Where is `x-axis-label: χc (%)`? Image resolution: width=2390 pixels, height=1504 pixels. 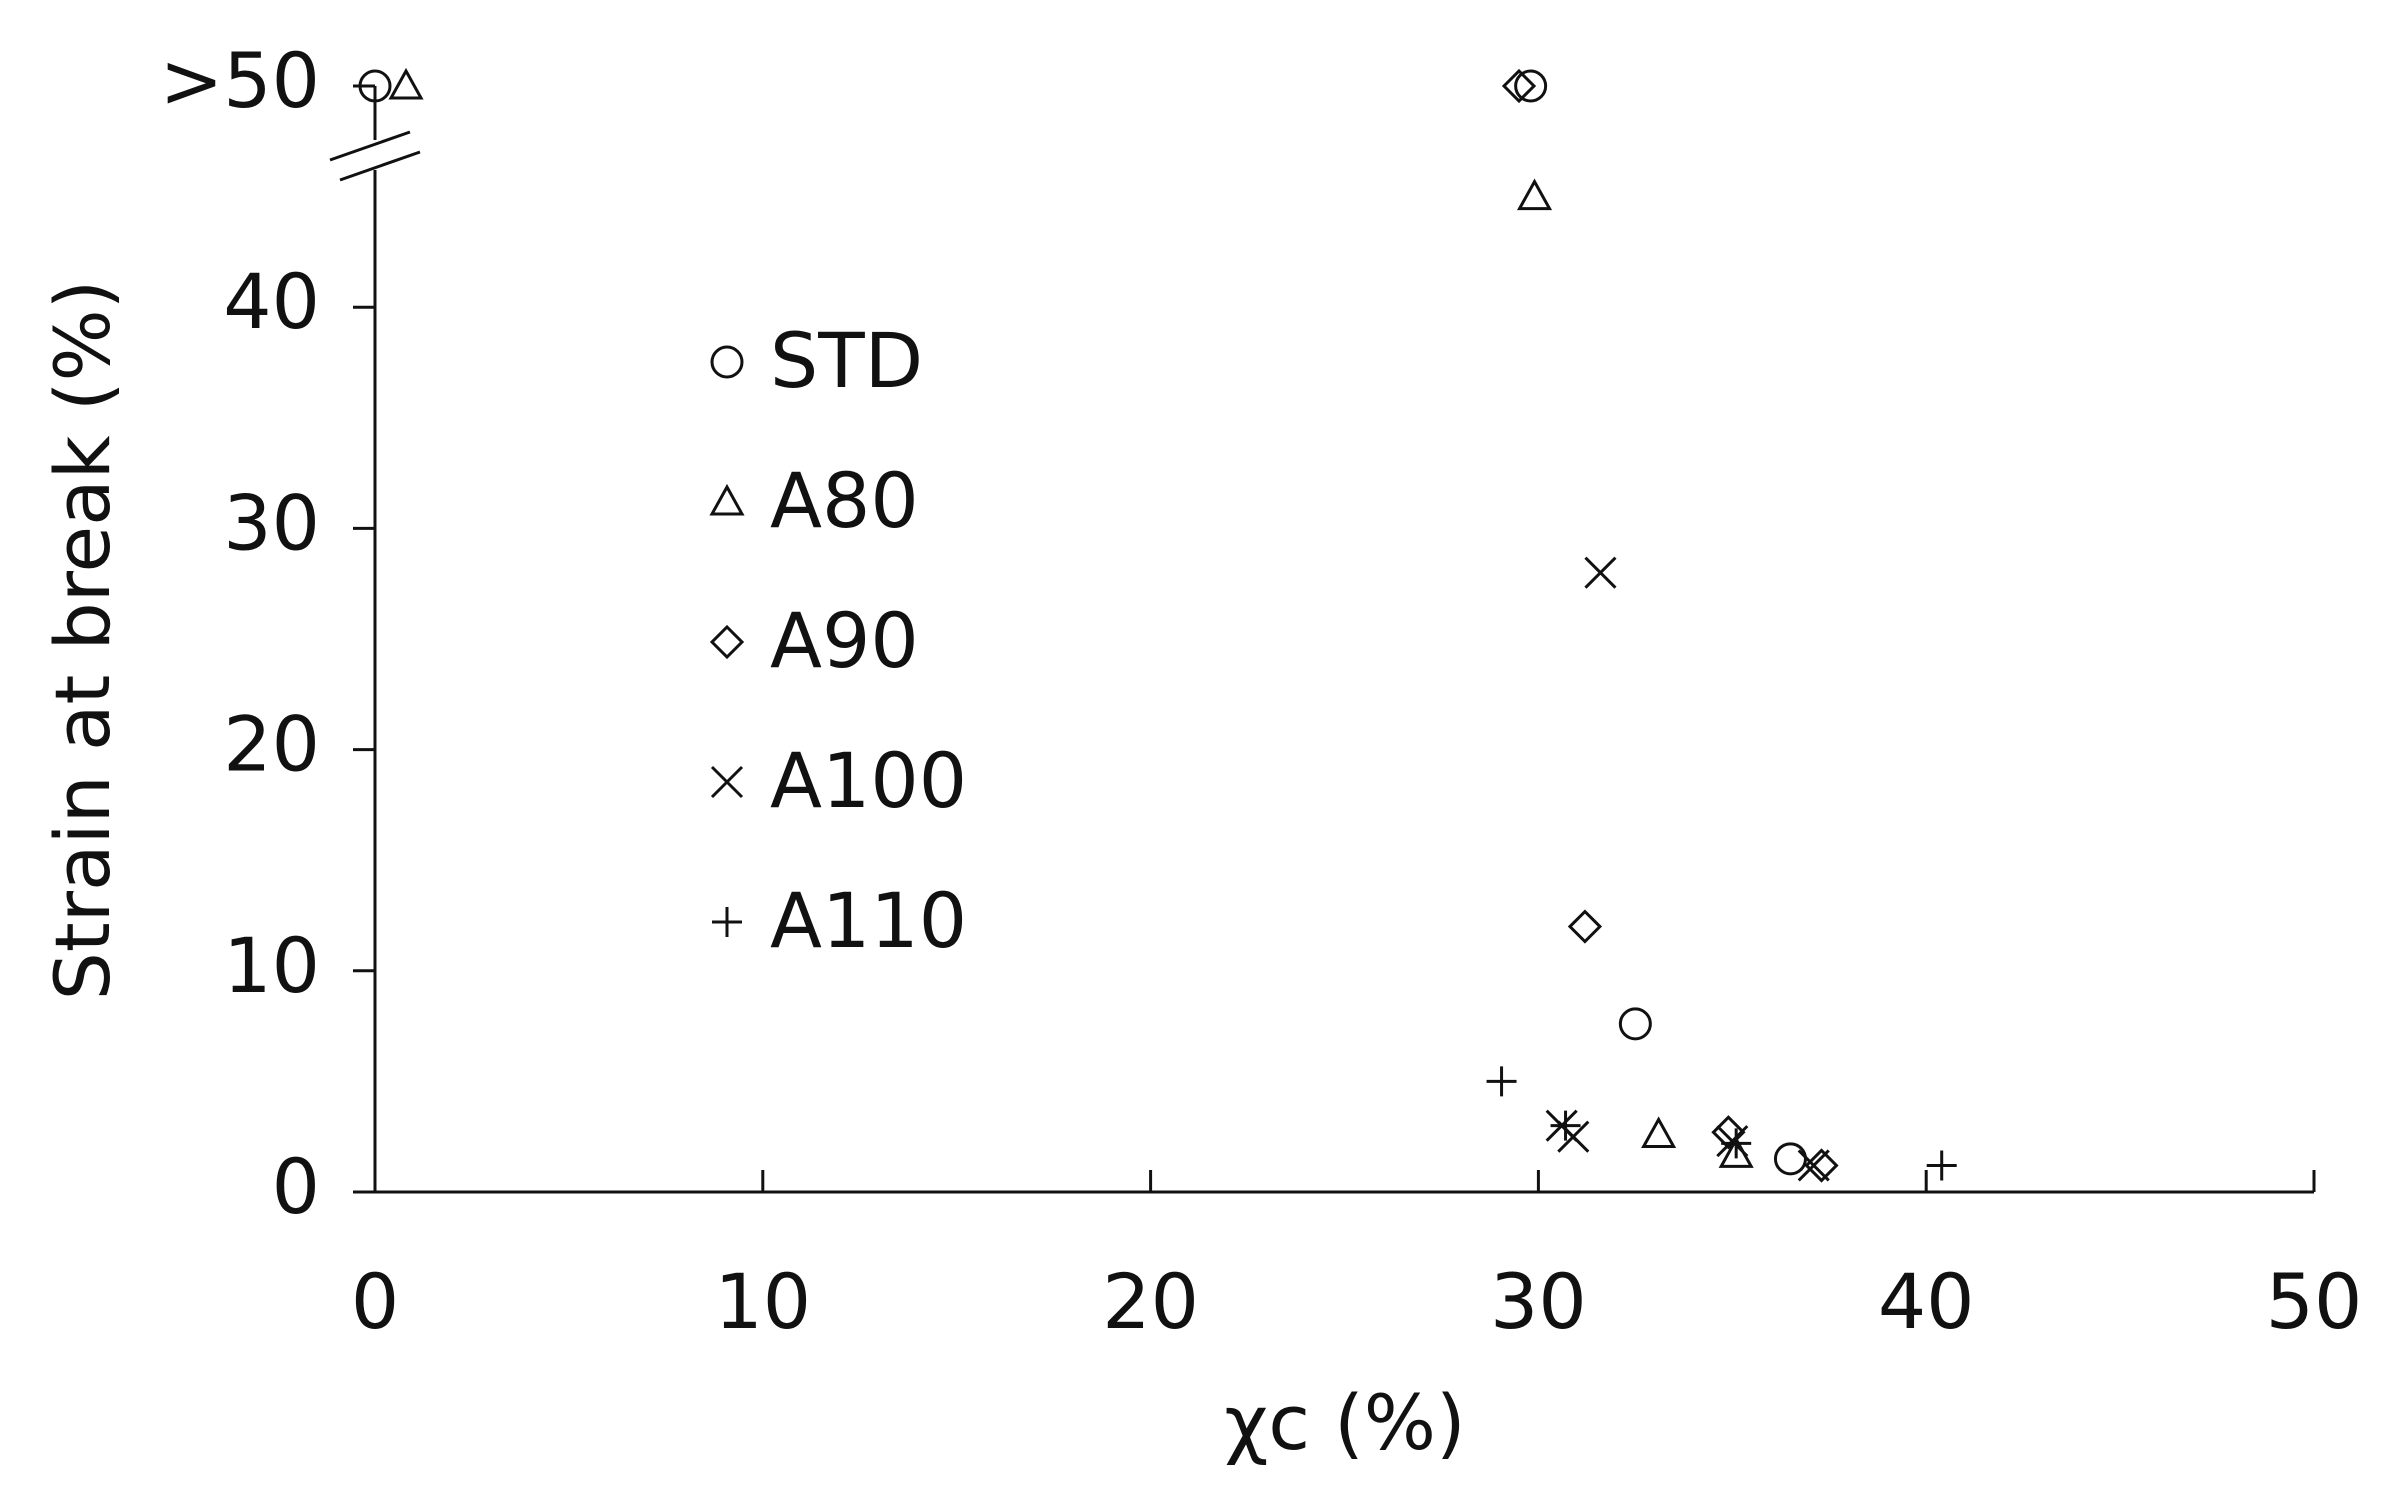 x-axis-label: χc (%) is located at coordinates (1344, 1422).